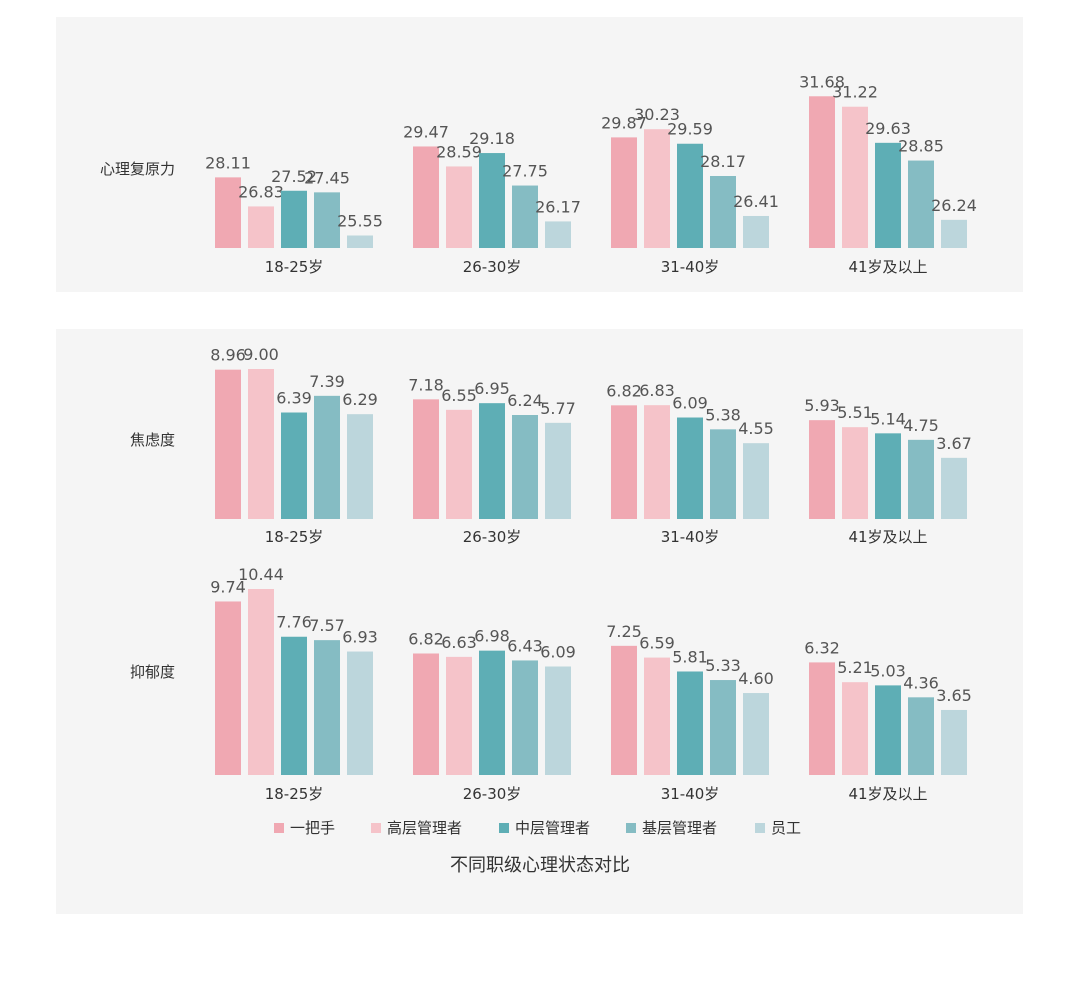 The image size is (1080, 994). What do you see at coordinates (552, 828) in the screenshot?
I see `legend-label: 中层管理者` at bounding box center [552, 828].